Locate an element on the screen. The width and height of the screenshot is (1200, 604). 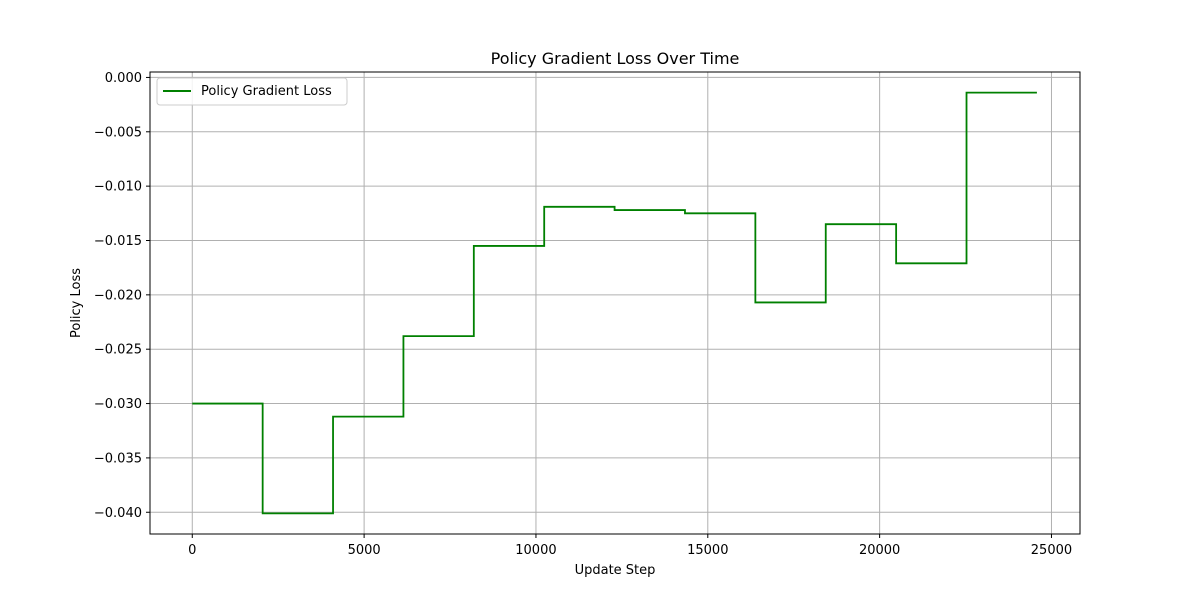
y-tick-label: −0.015 is located at coordinates (118, 241).